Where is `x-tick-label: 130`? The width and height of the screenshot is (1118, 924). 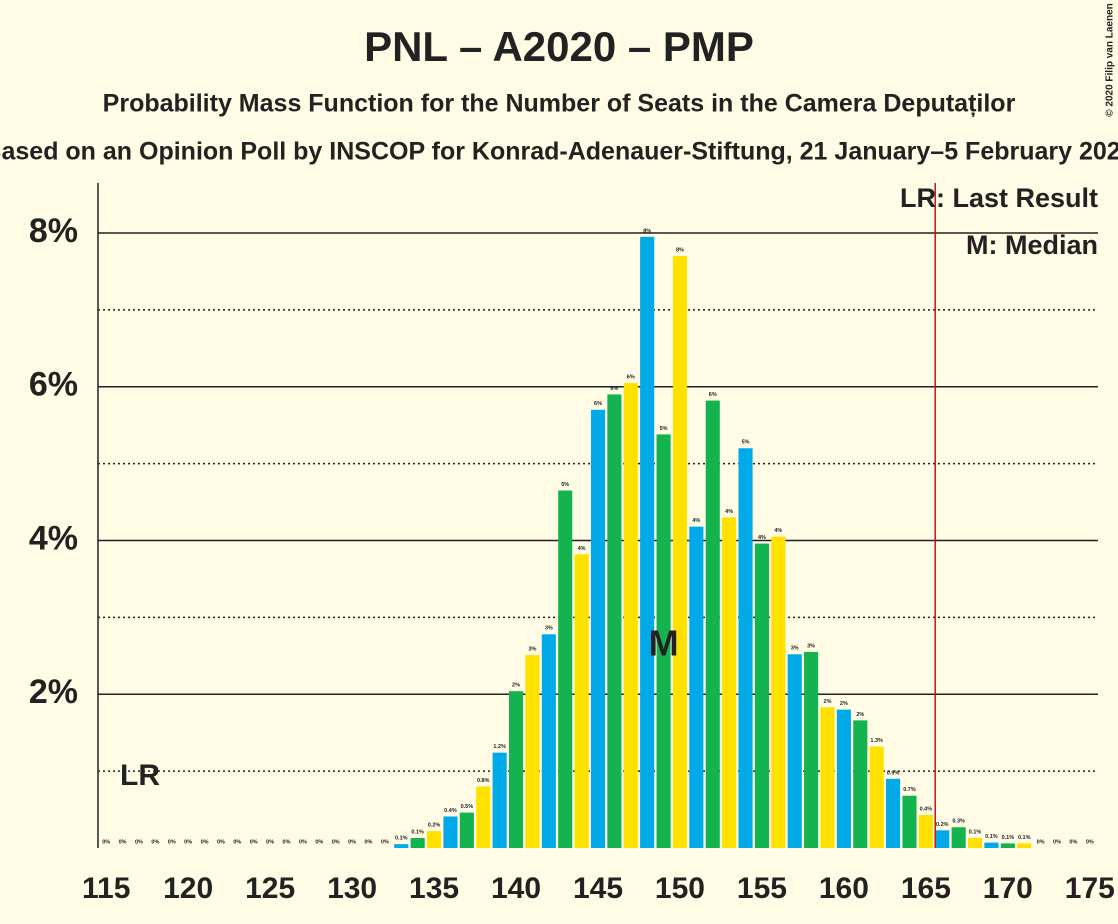 x-tick-label: 130 is located at coordinates (352, 888).